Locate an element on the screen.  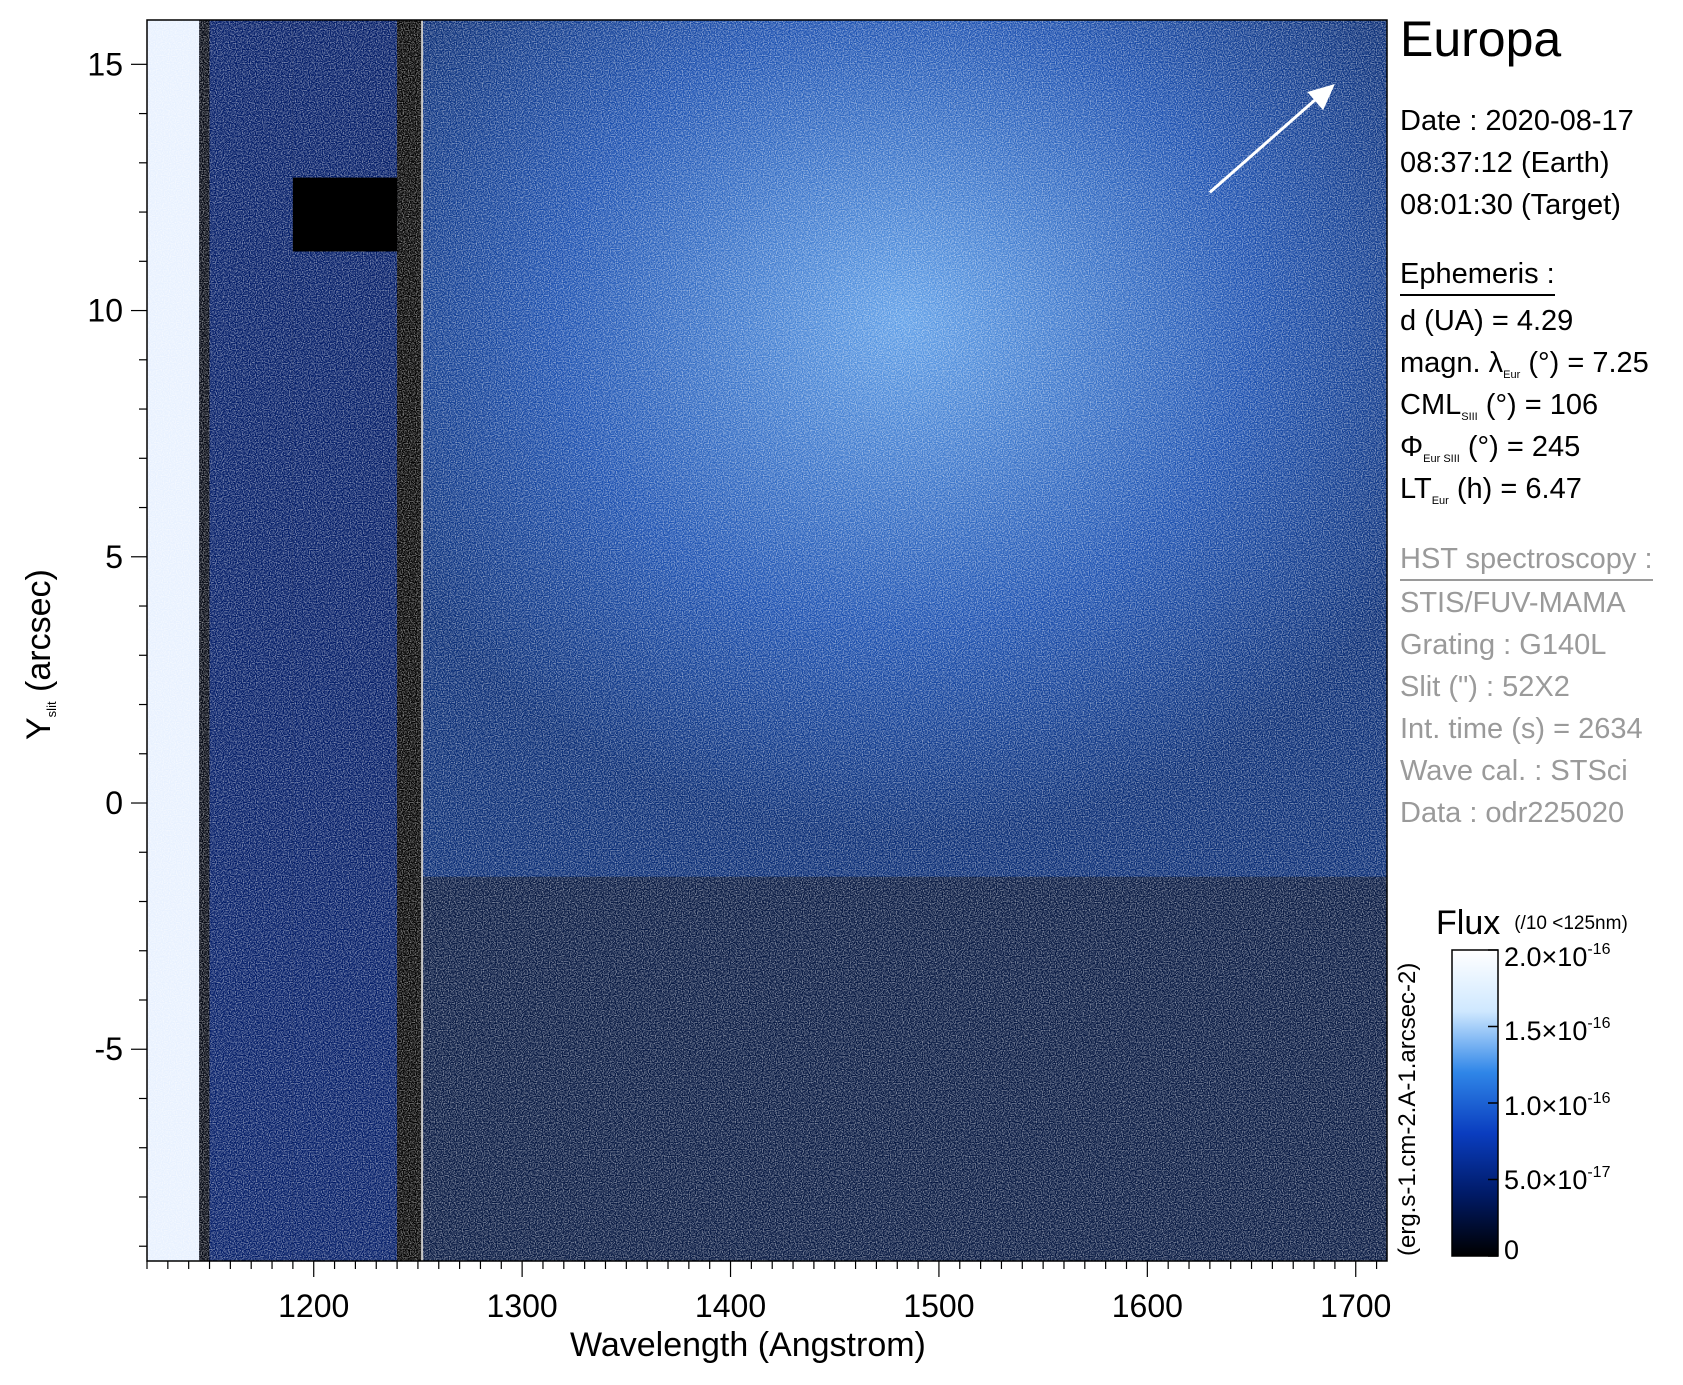
ephemeris-header: Ephemeris : is located at coordinates (1477, 277).